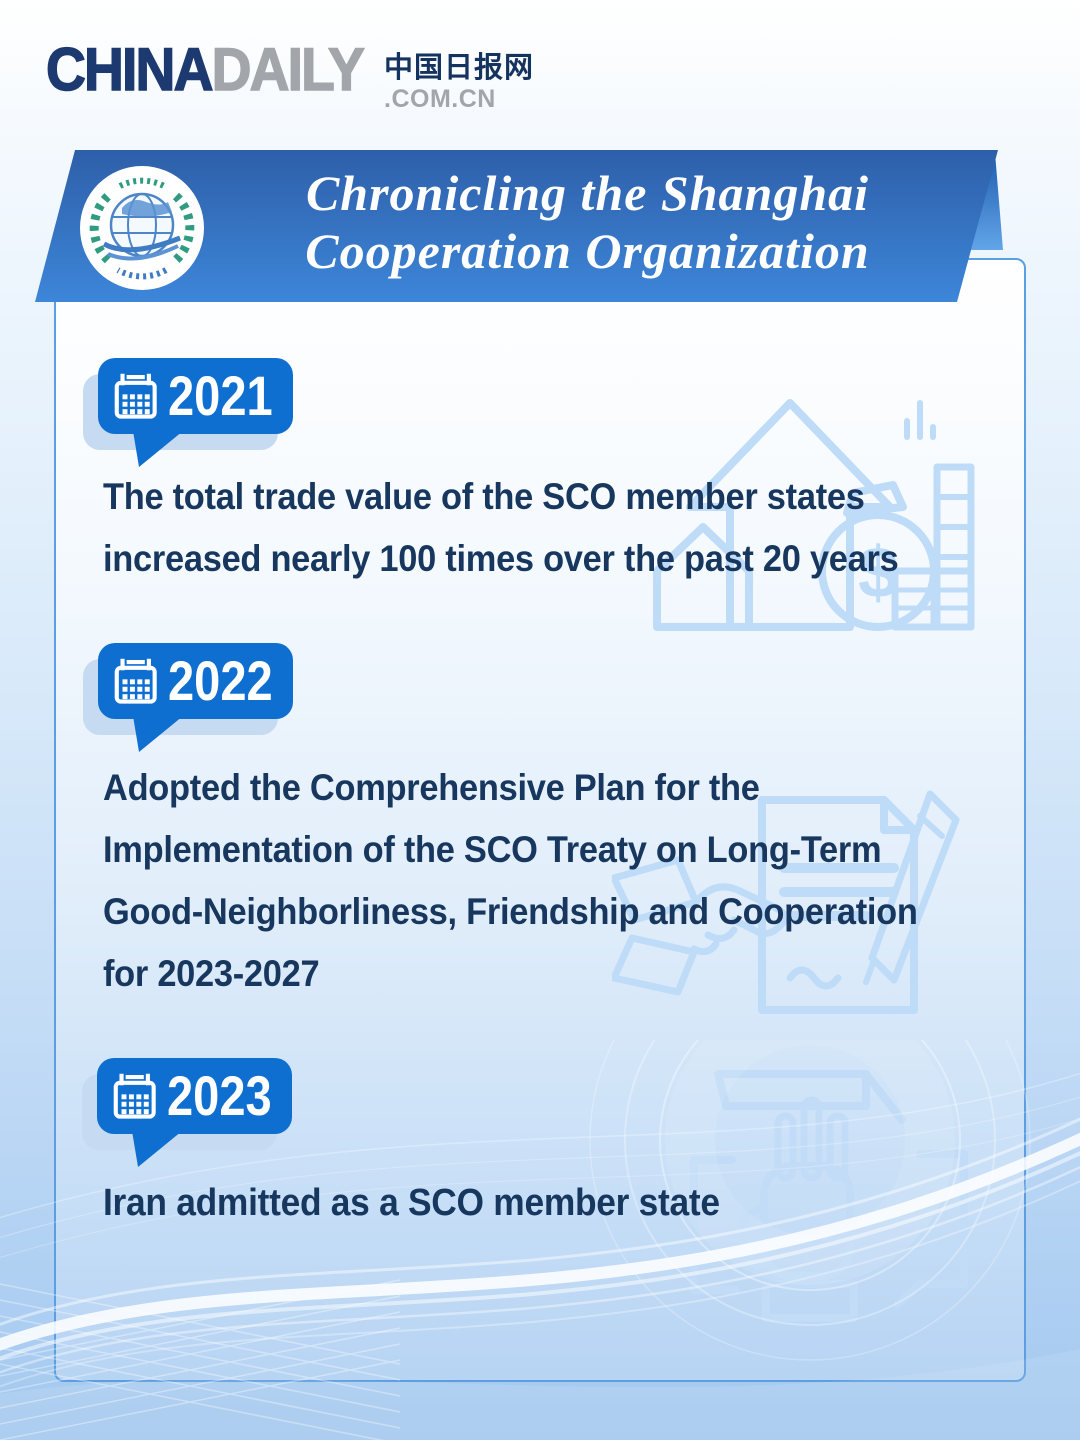  Describe the element at coordinates (431, 787) in the screenshot. I see `timeline-line: Adopted the Comprehensive Plan for the` at that location.